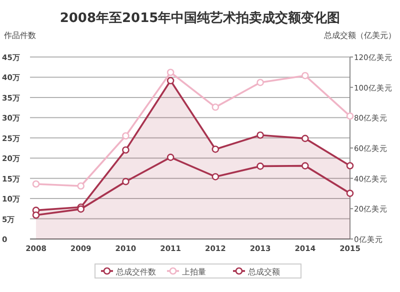  What do you see at coordinates (200, 18) in the screenshot?
I see `chart-title: 2008年至2015年中国纯艺术拍卖成交额变化图` at bounding box center [200, 18].